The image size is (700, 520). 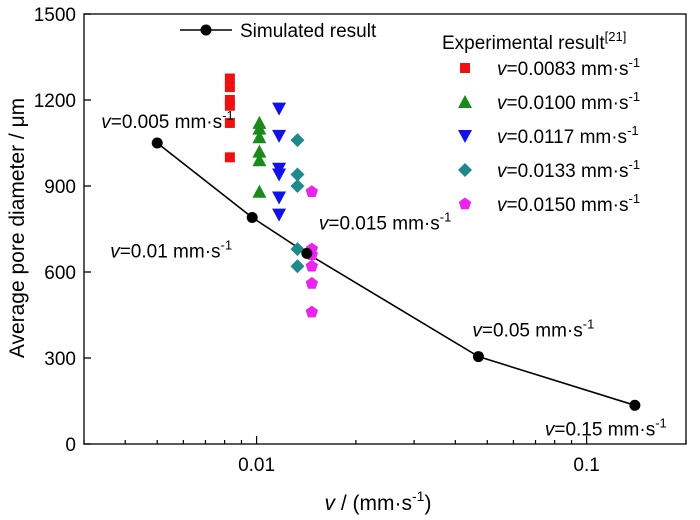 I want to click on y-tick-label: 1500, so click(x=55, y=15).